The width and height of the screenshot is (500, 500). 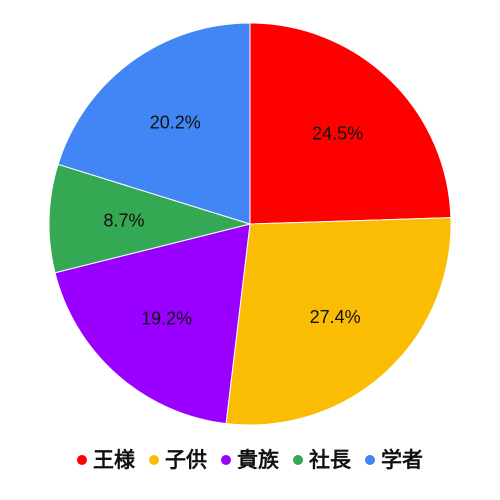 I want to click on legend-item: 王様, so click(x=106, y=459).